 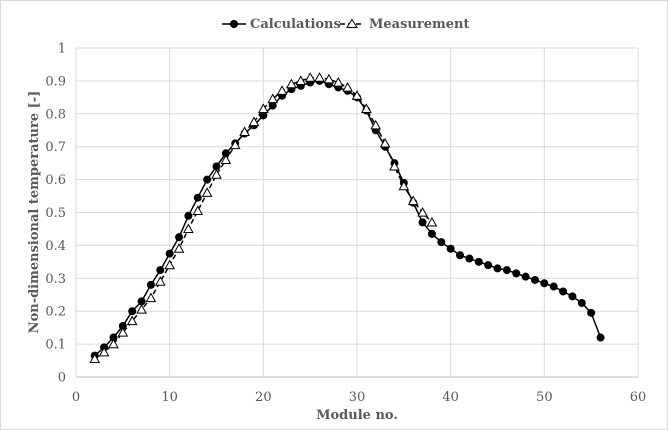 What do you see at coordinates (638, 397) in the screenshot?
I see `x-tick-label: 60` at bounding box center [638, 397].